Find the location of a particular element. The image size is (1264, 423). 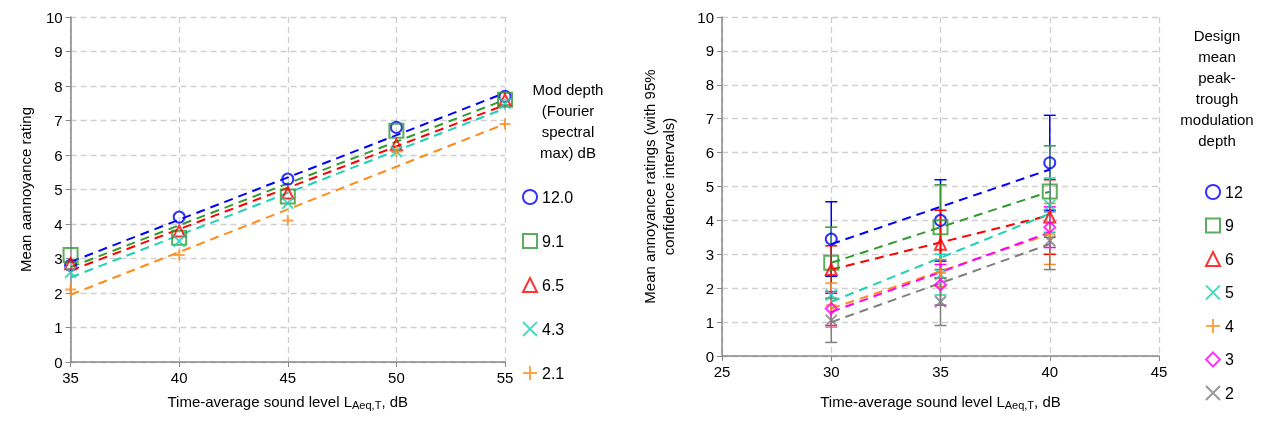

legend-label: 2.1 is located at coordinates (553, 373).